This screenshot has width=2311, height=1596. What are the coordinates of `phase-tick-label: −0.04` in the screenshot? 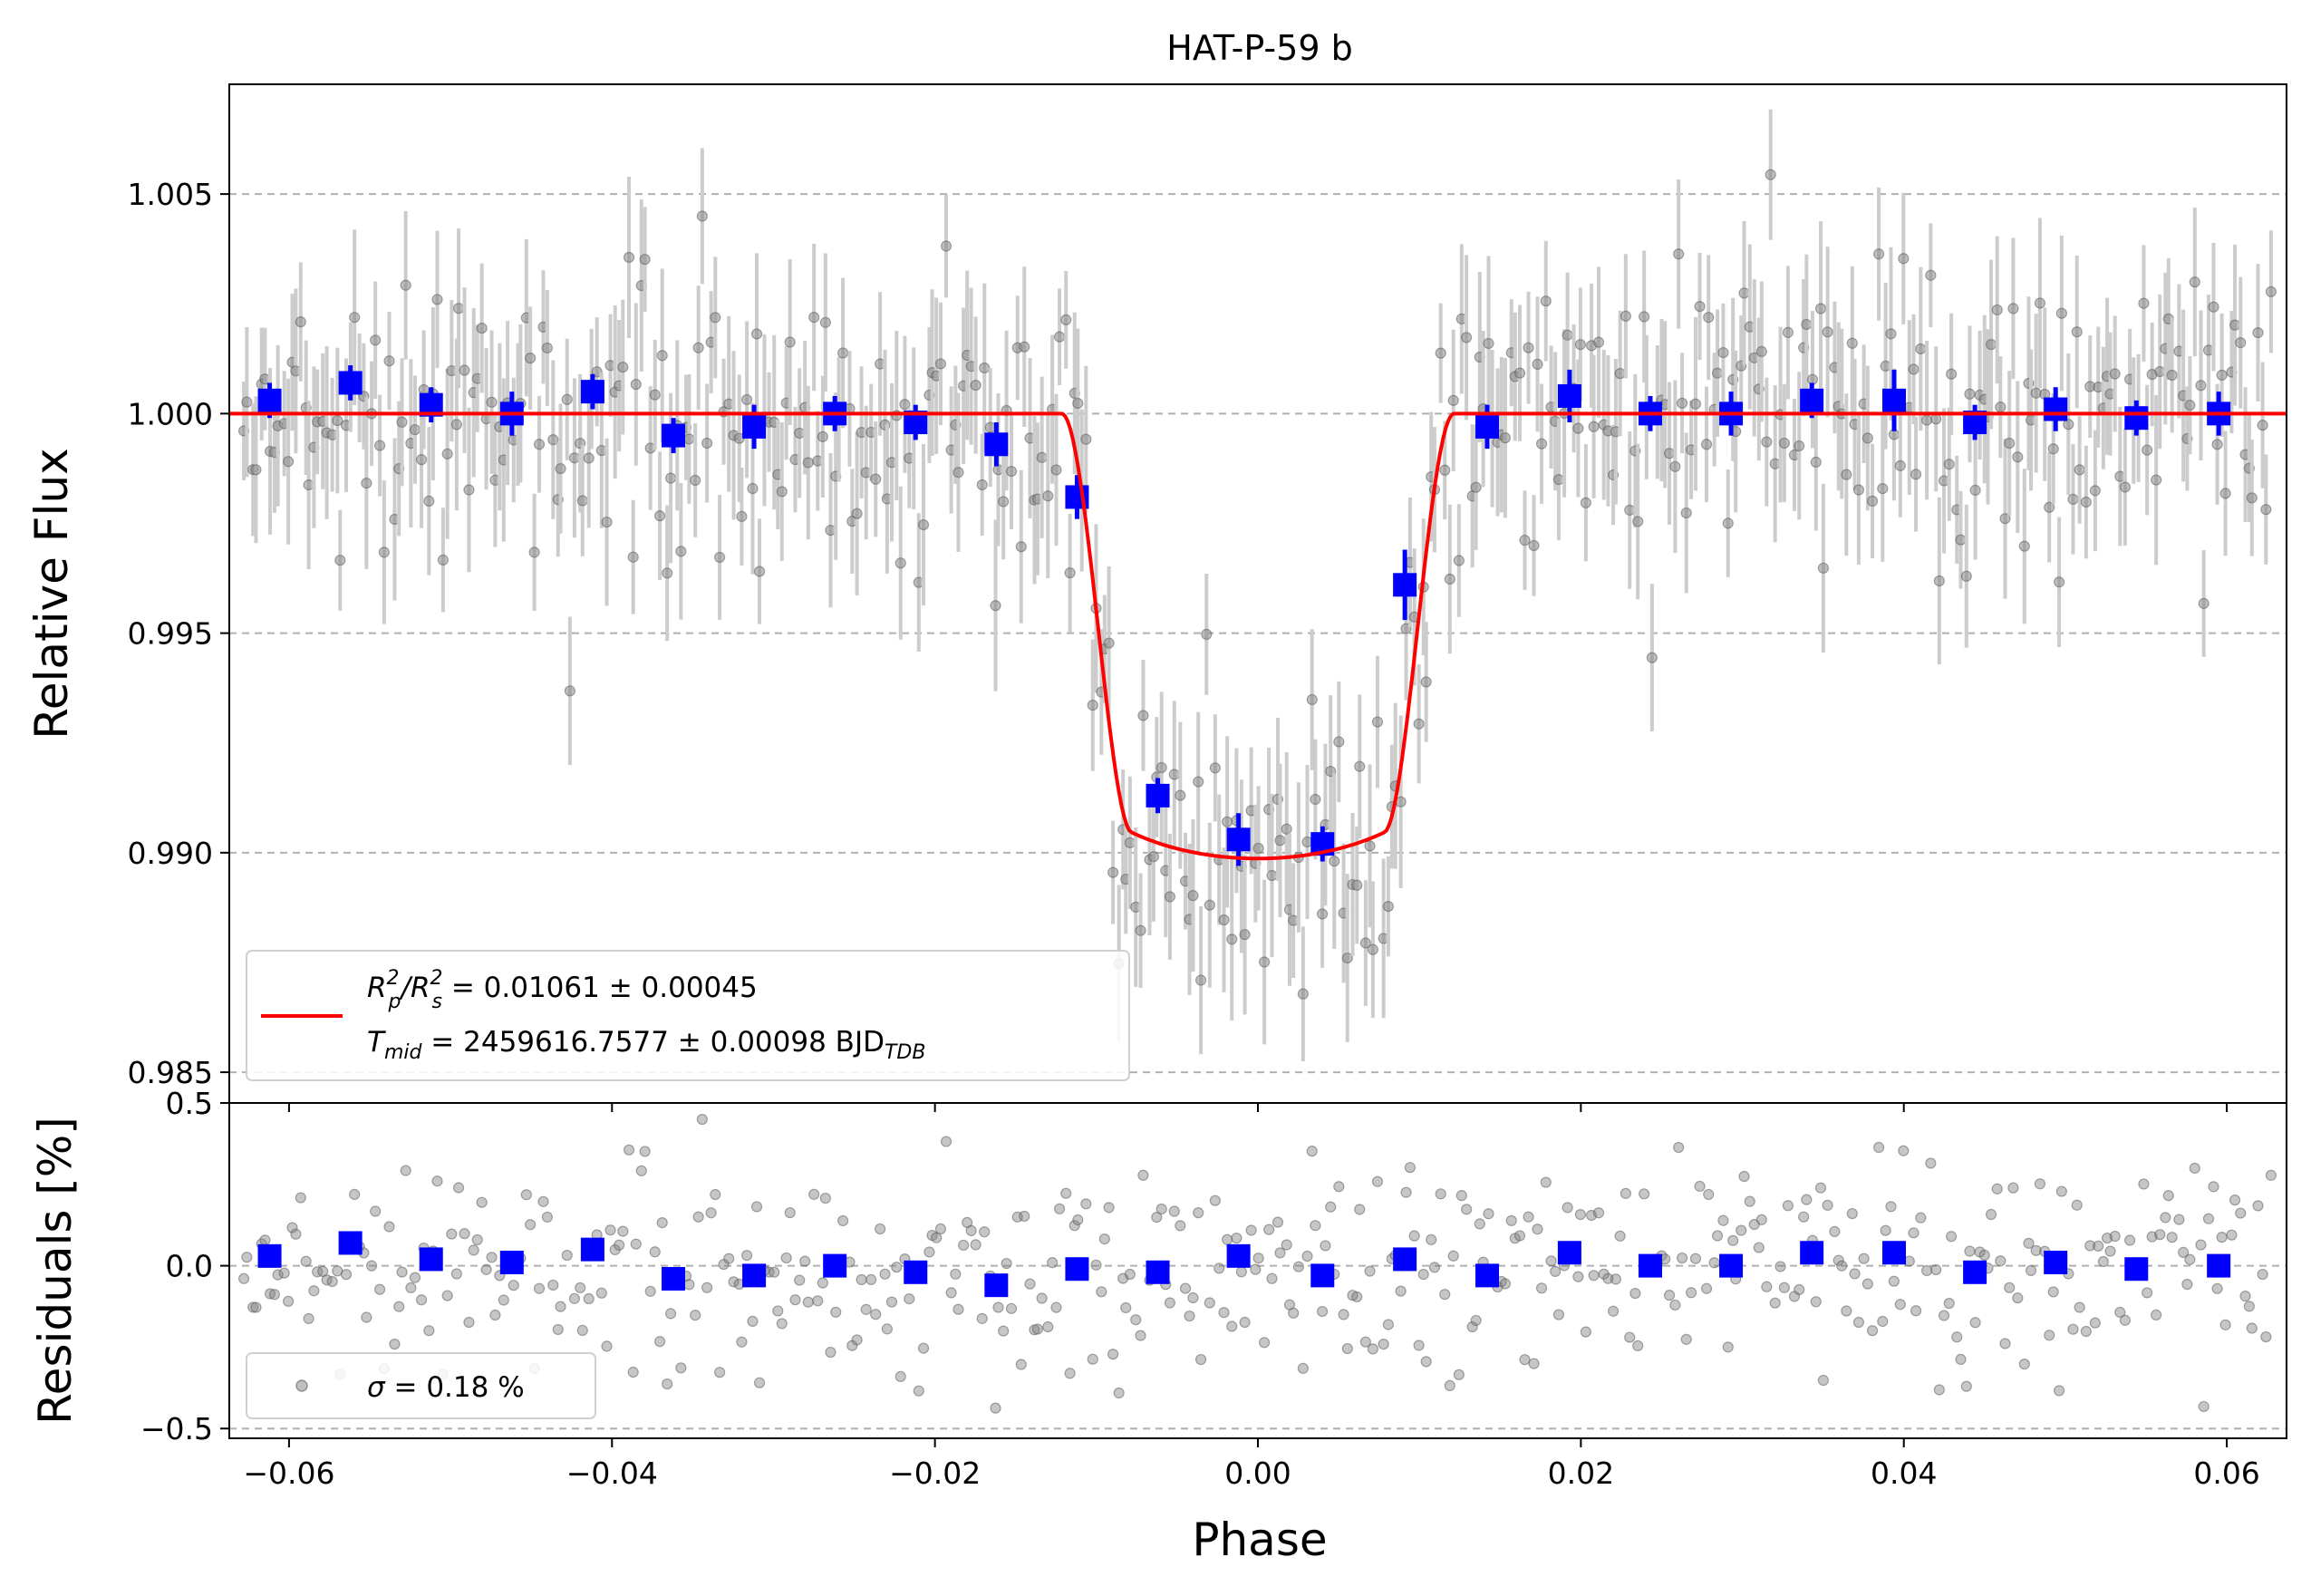 It's located at (612, 1473).